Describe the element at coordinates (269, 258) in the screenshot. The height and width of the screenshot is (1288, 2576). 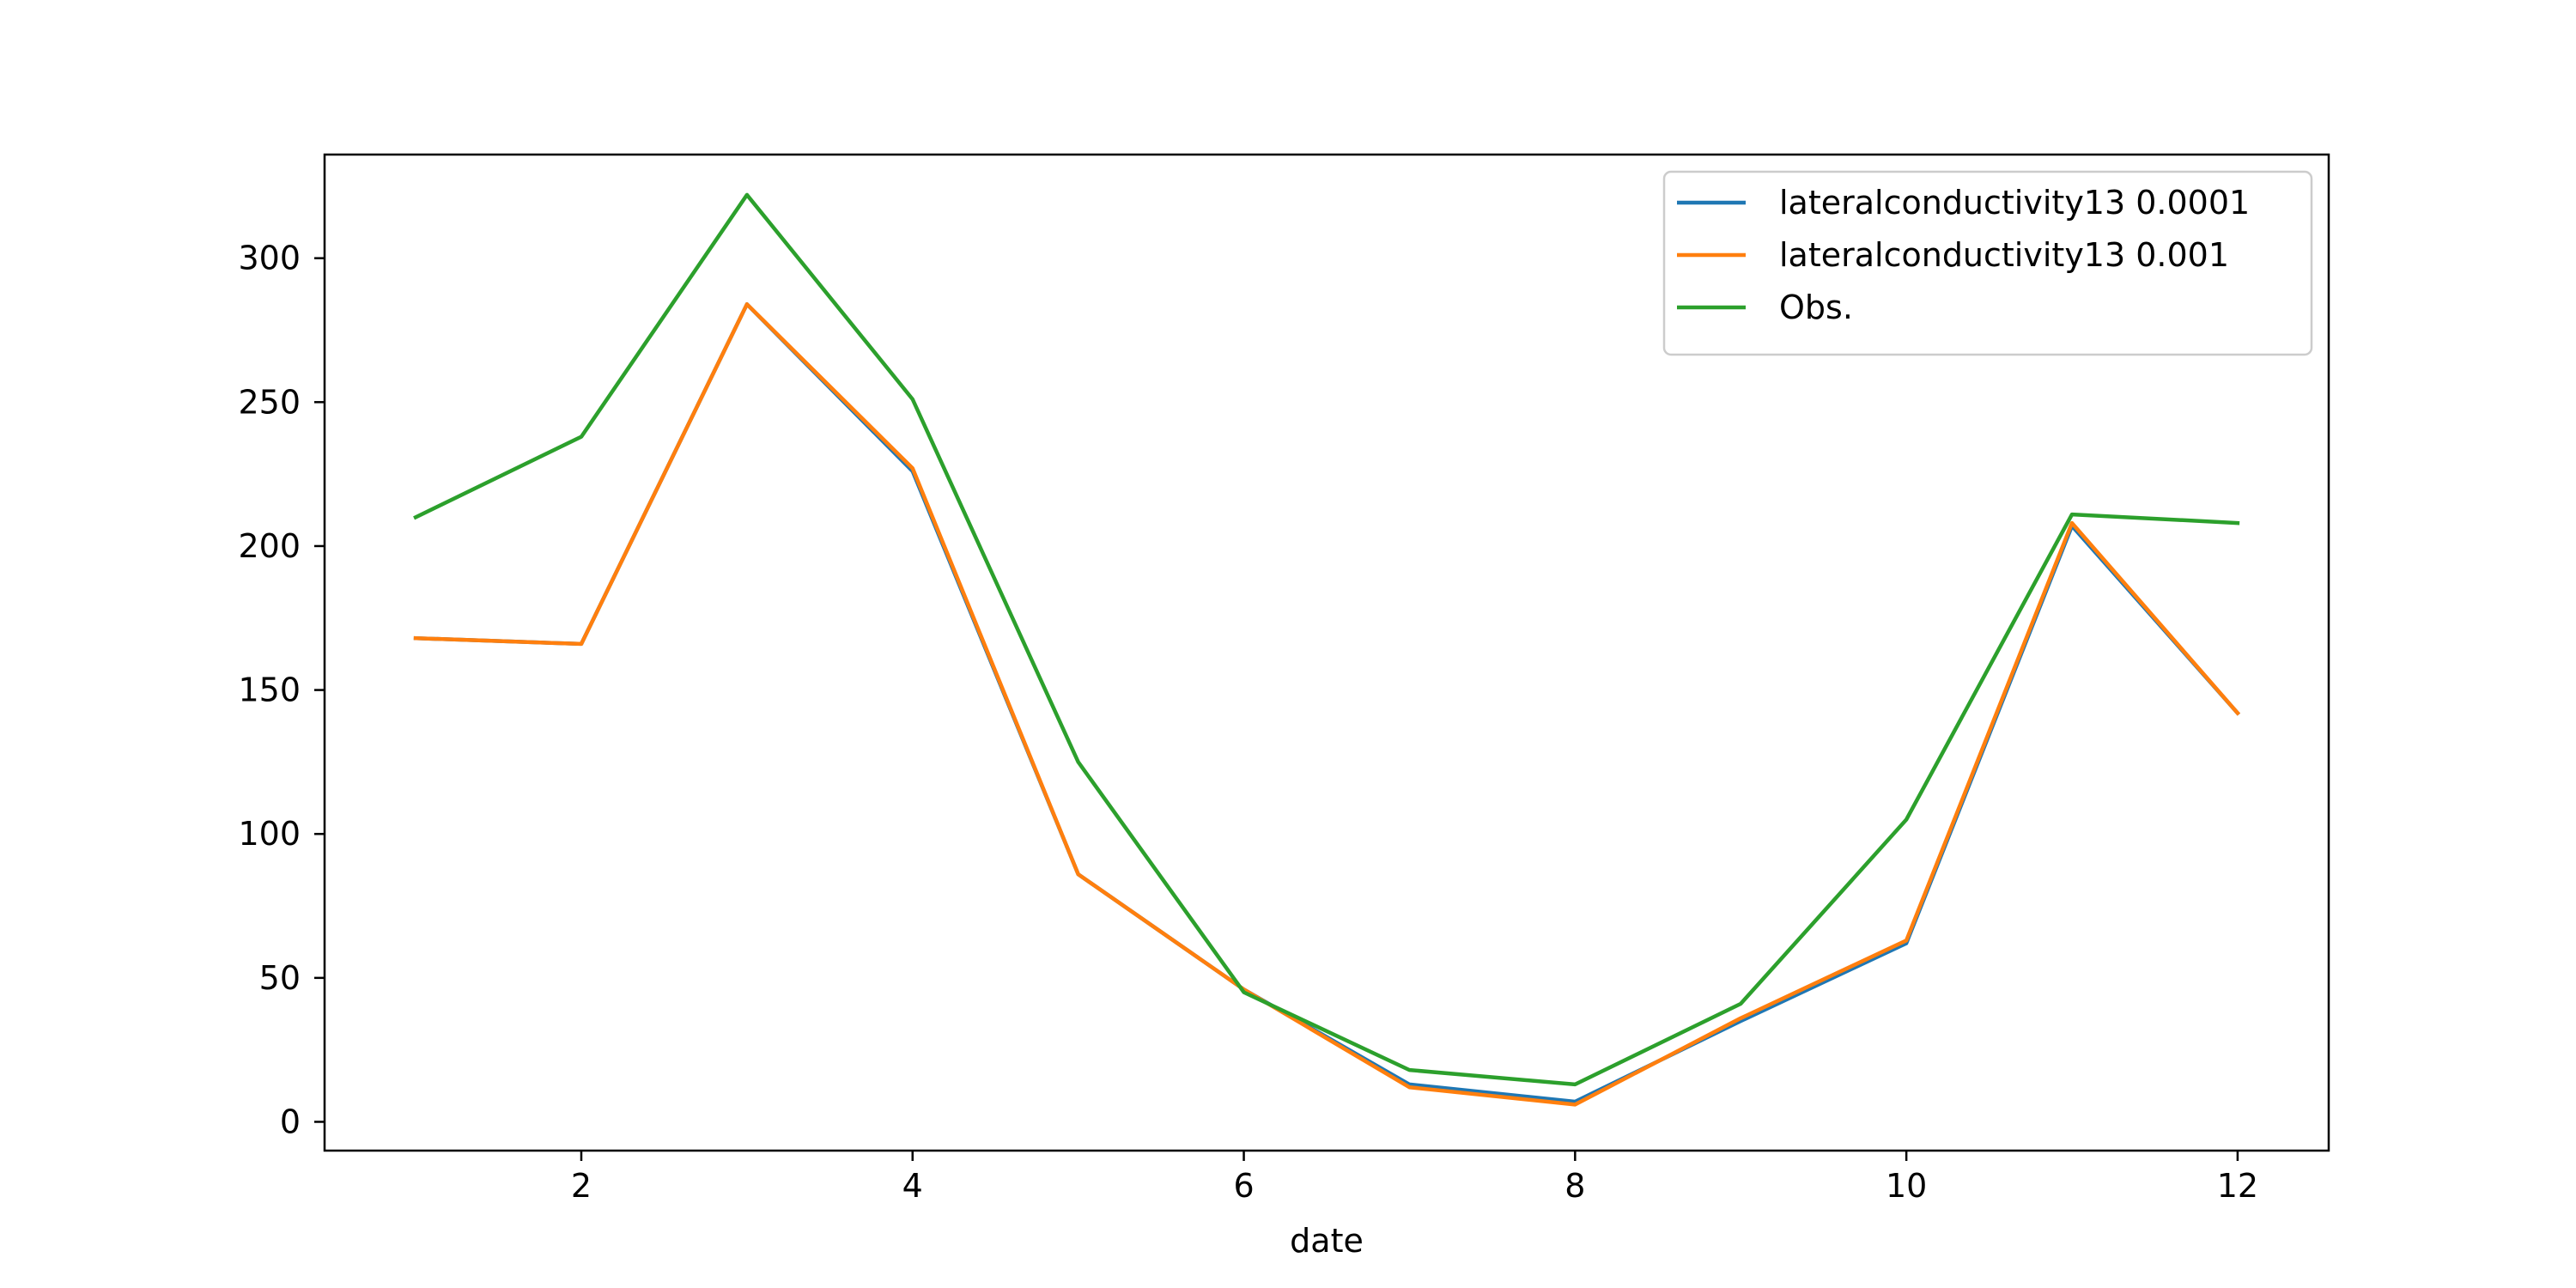
I see `y-tick-label: 300` at that location.